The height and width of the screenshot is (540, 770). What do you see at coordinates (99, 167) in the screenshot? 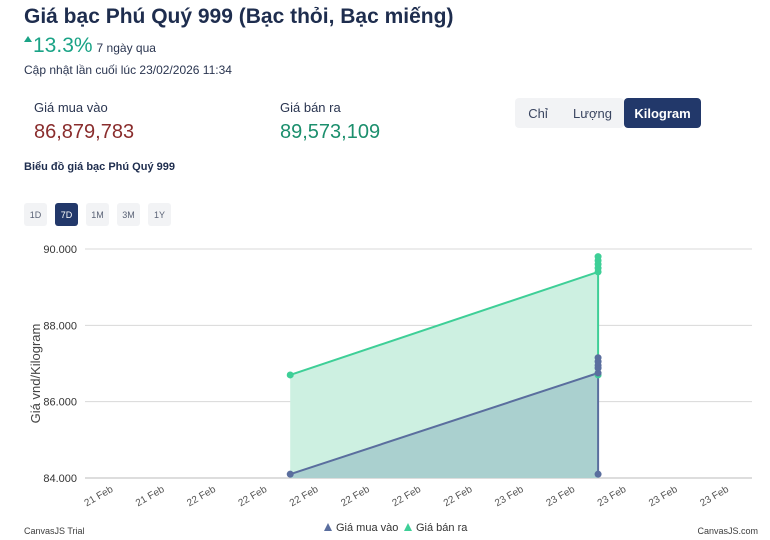
I see `chart-caption: Biểu đồ giá bạc Phú Quý 999` at bounding box center [99, 167].